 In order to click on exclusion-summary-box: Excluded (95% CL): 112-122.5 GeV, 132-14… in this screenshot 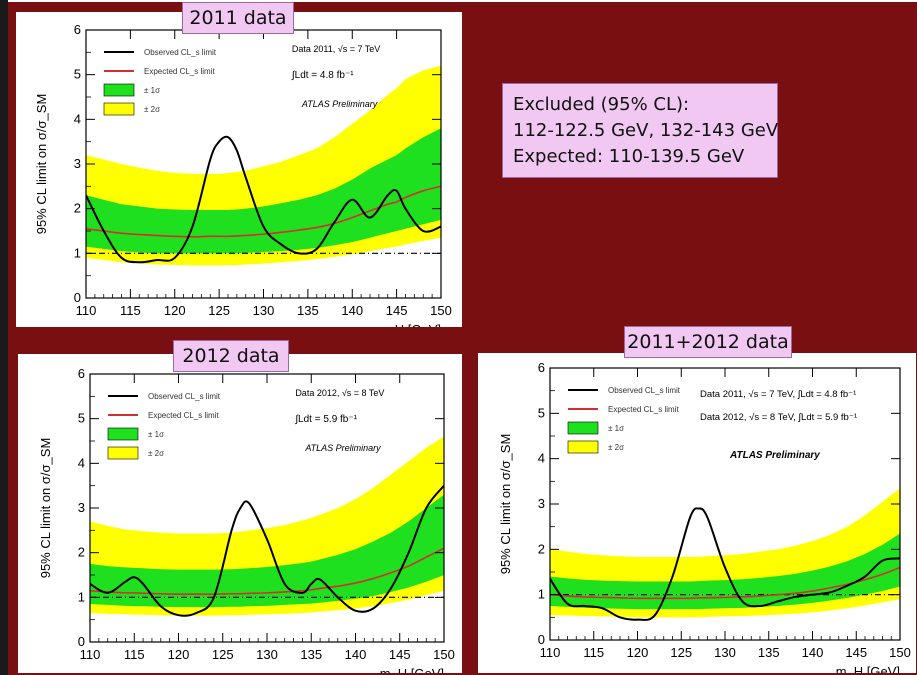, I will do `click(640, 130)`.